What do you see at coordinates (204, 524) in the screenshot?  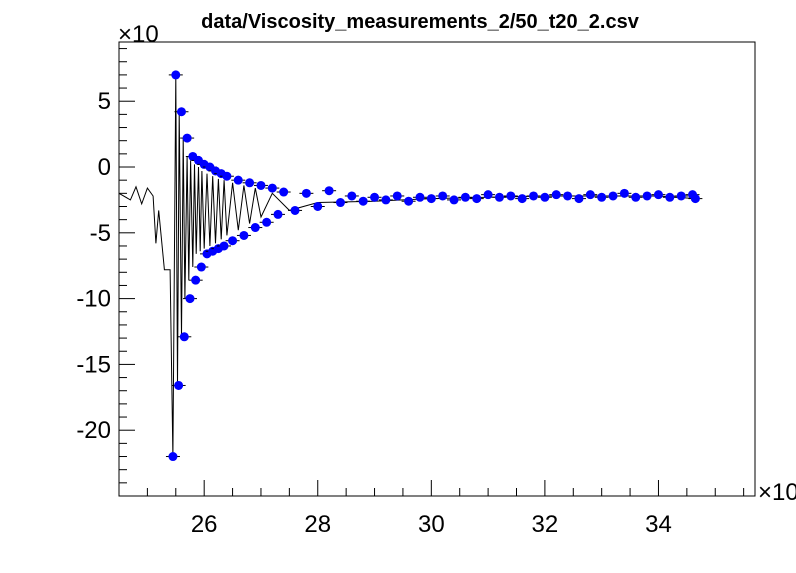 I see `x-tick-label: 26` at bounding box center [204, 524].